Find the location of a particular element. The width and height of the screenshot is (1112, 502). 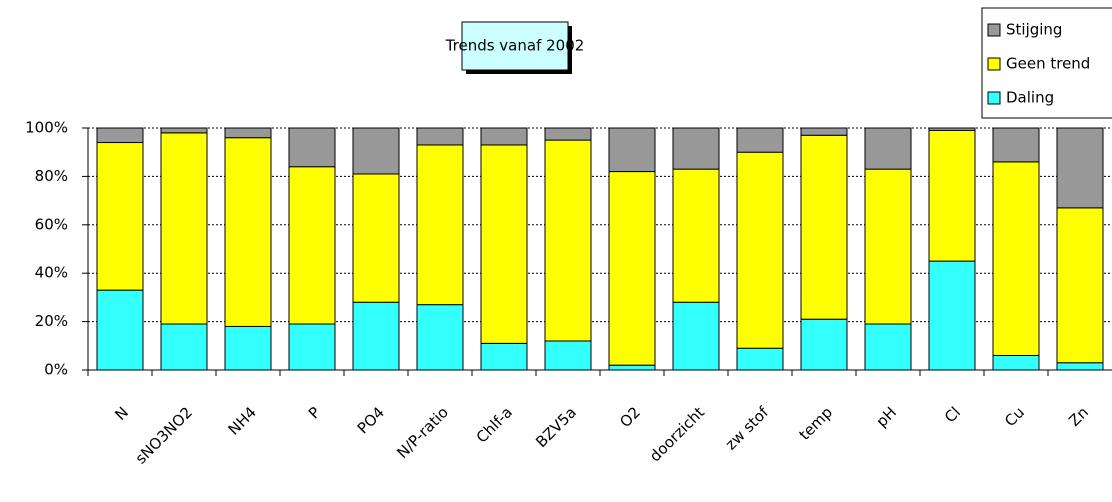

x-tick-label: Cu is located at coordinates (1014, 416).